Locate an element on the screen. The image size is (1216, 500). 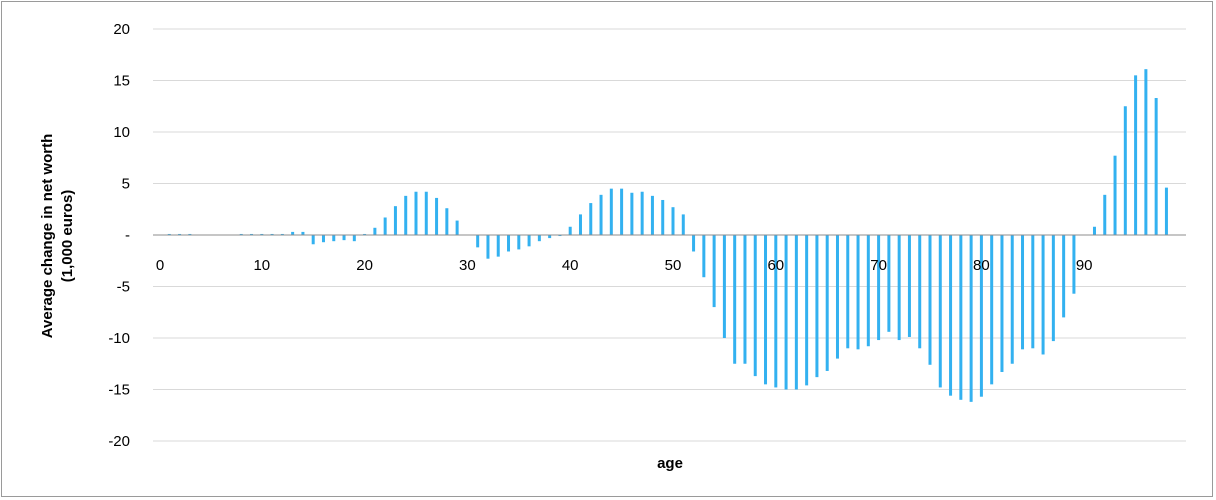
x-tick-label: 0 is located at coordinates (160, 265).